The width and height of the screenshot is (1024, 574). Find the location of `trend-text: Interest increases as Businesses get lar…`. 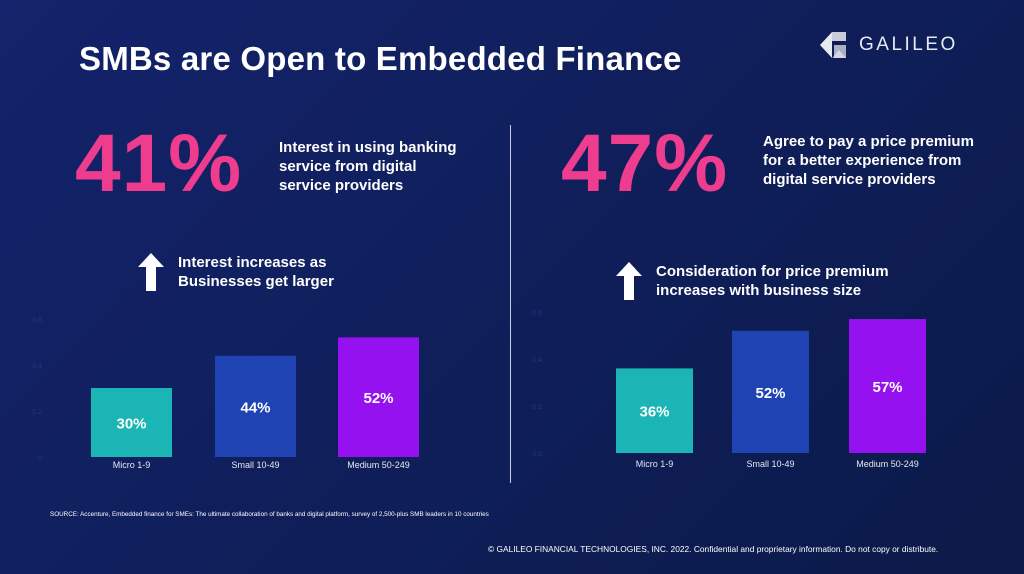

trend-text: Interest increases as Businesses get lar… is located at coordinates (256, 272).